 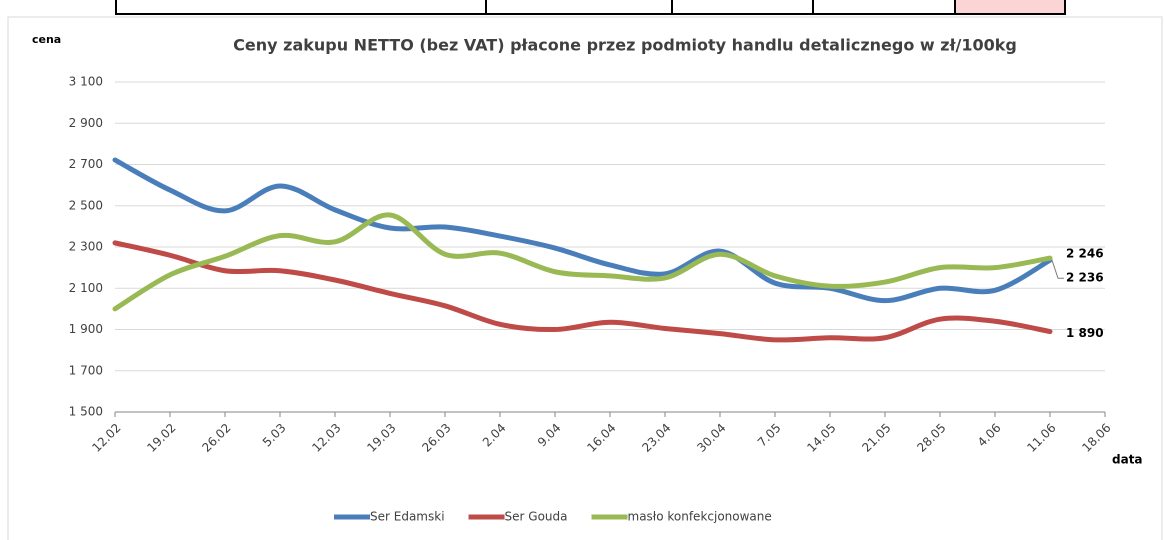 I want to click on series-line, so click(x=582, y=262).